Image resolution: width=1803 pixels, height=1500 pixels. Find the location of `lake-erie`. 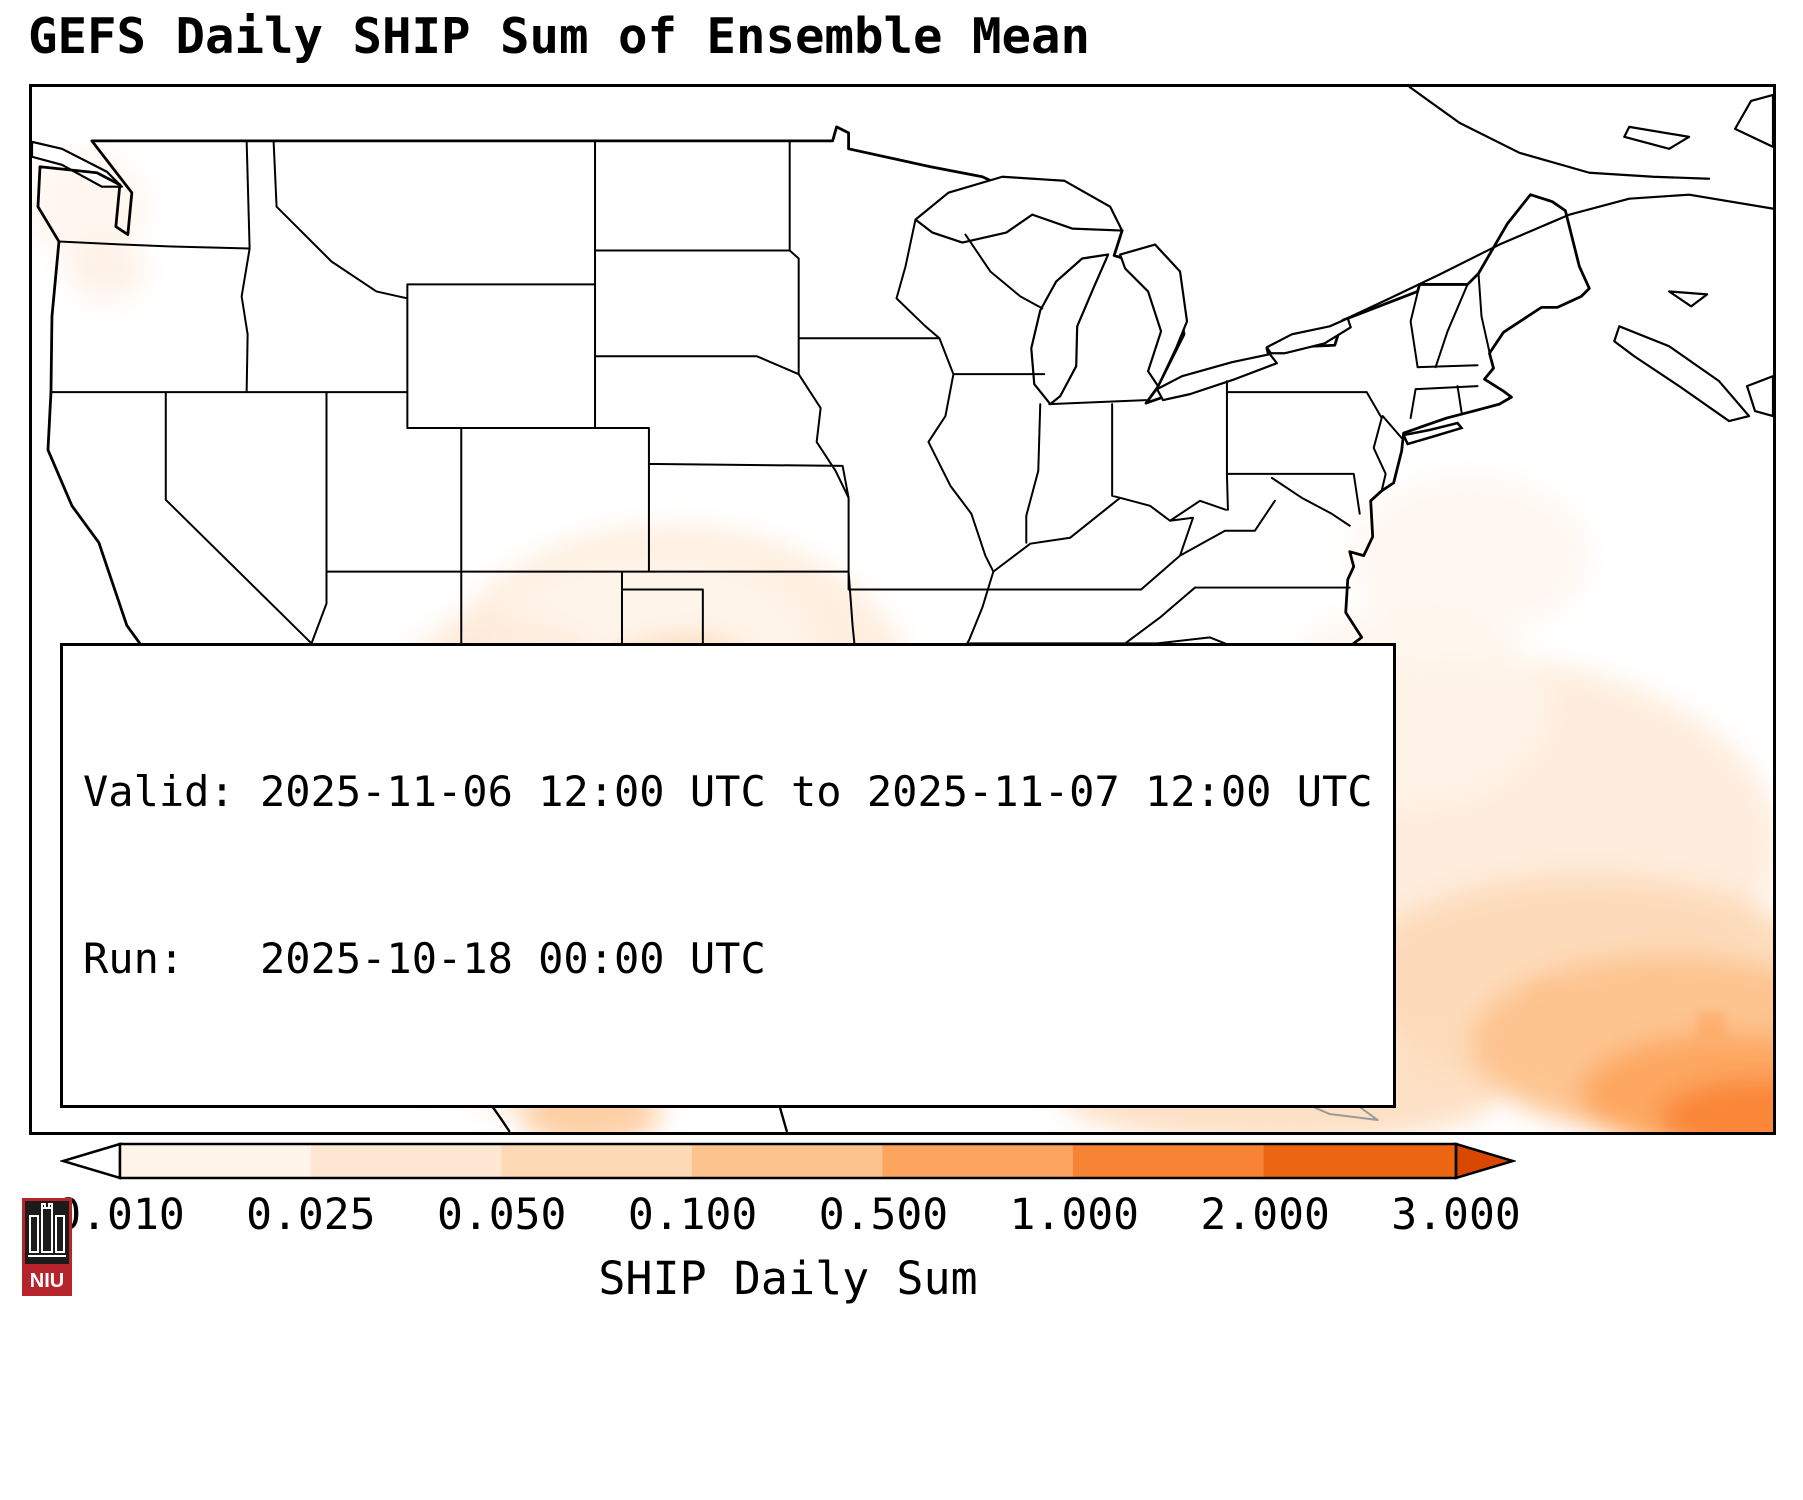

lake-erie is located at coordinates (1216, 377).